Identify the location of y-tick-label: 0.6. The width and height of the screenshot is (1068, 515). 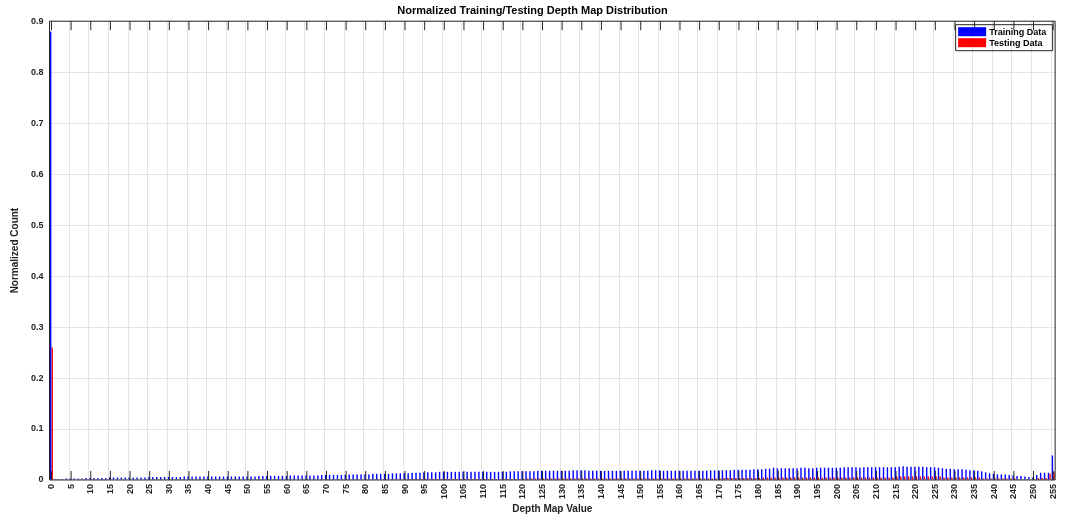
(37, 173).